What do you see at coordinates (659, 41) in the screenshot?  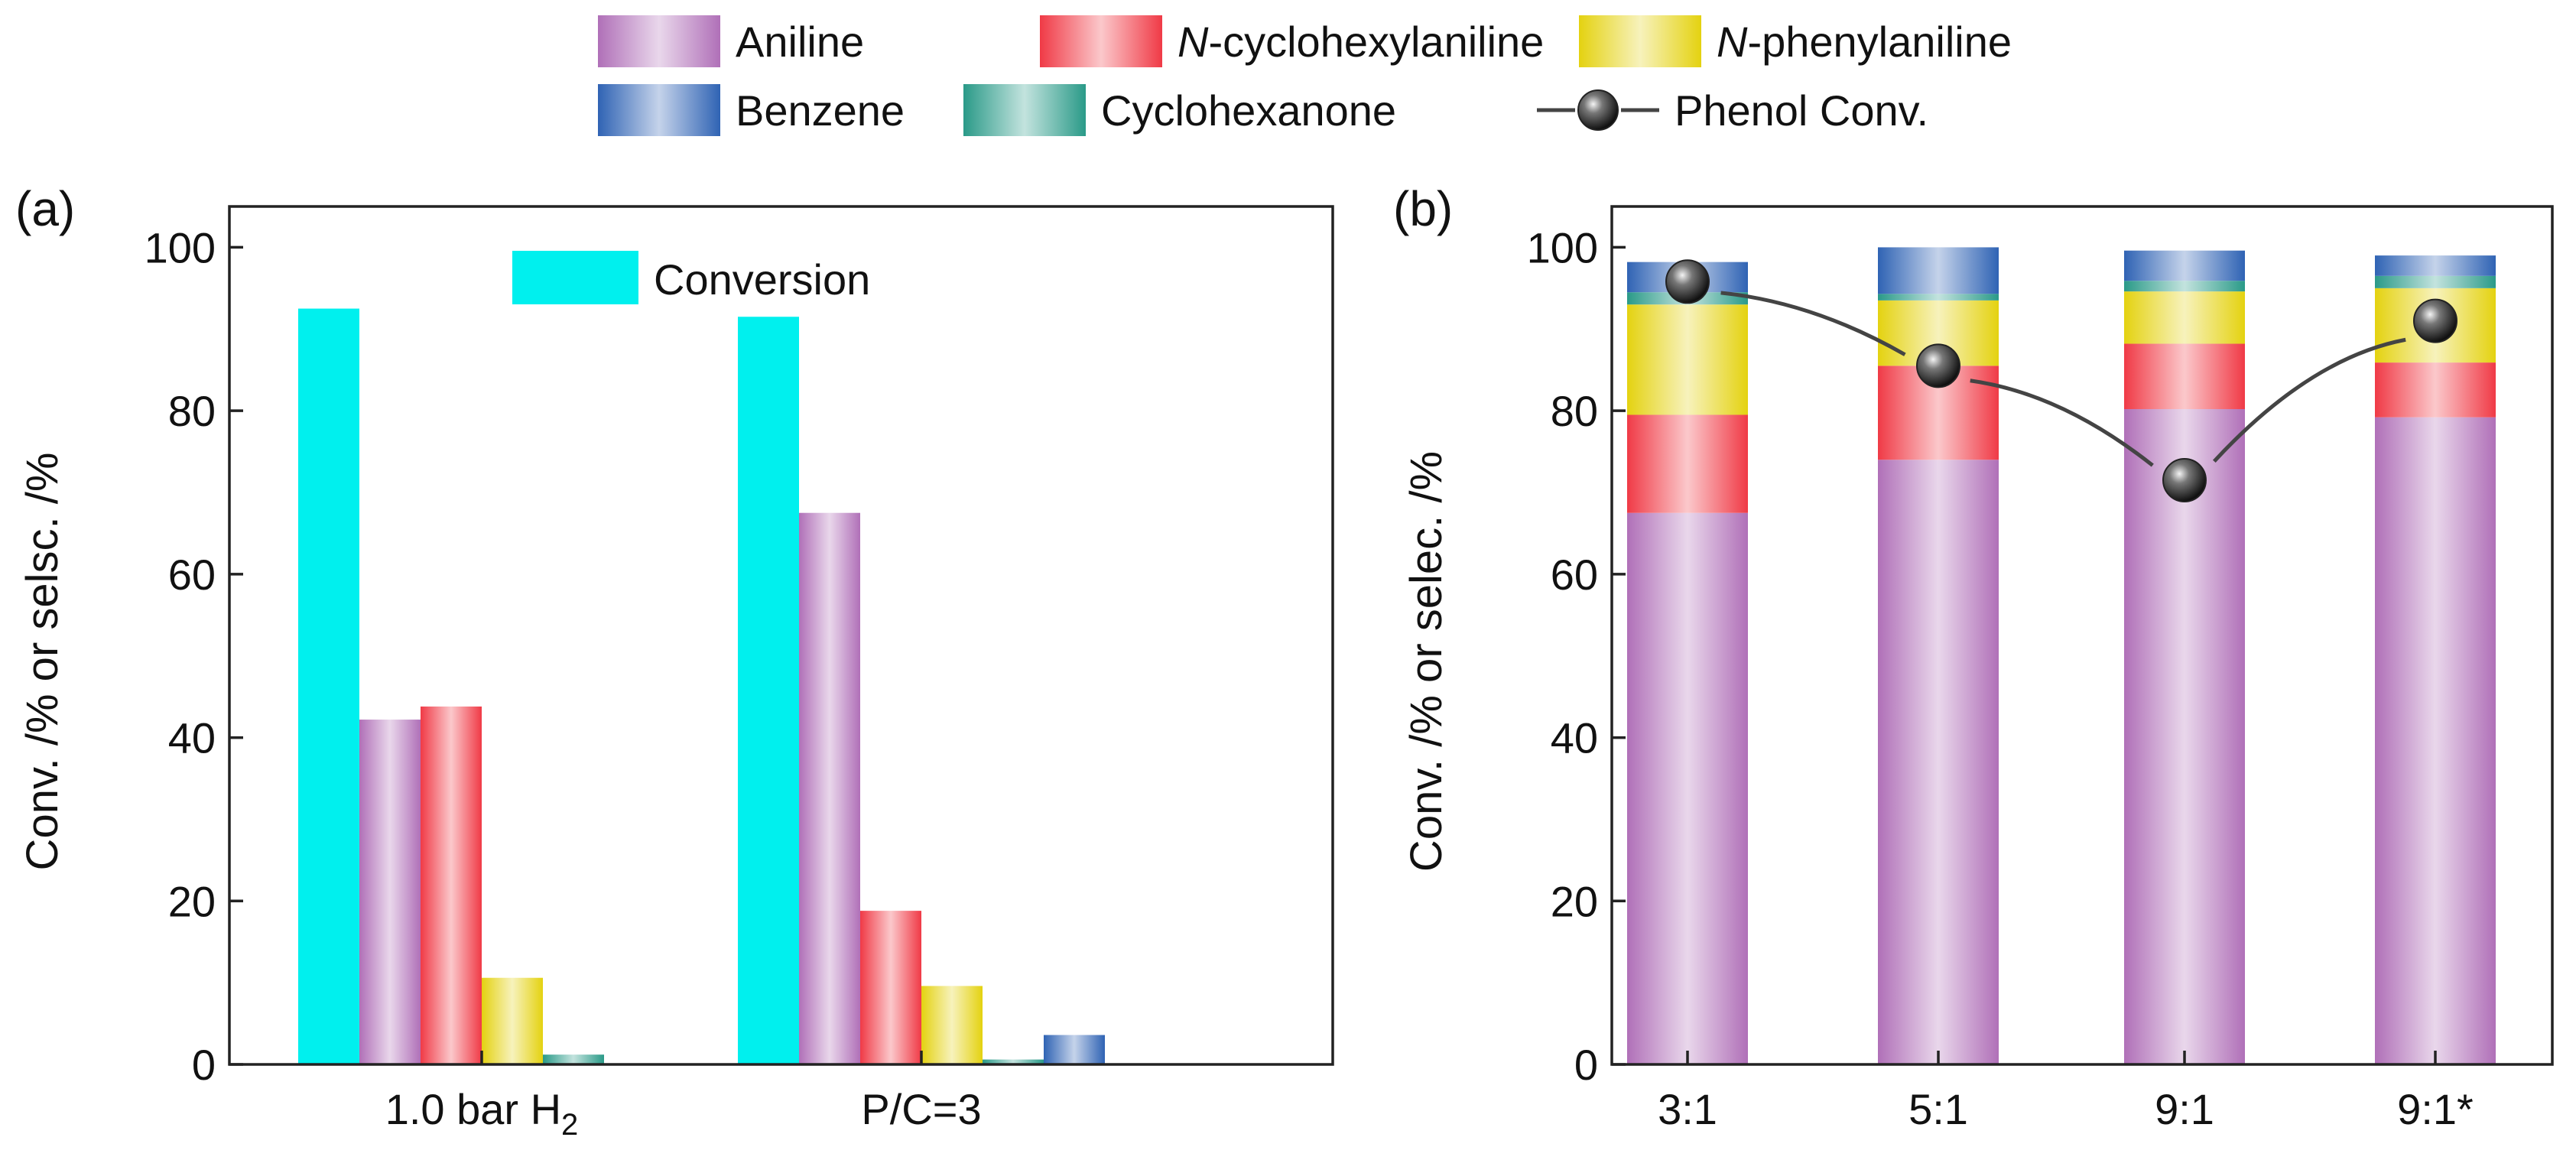 I see `legend-swatch-aniline` at bounding box center [659, 41].